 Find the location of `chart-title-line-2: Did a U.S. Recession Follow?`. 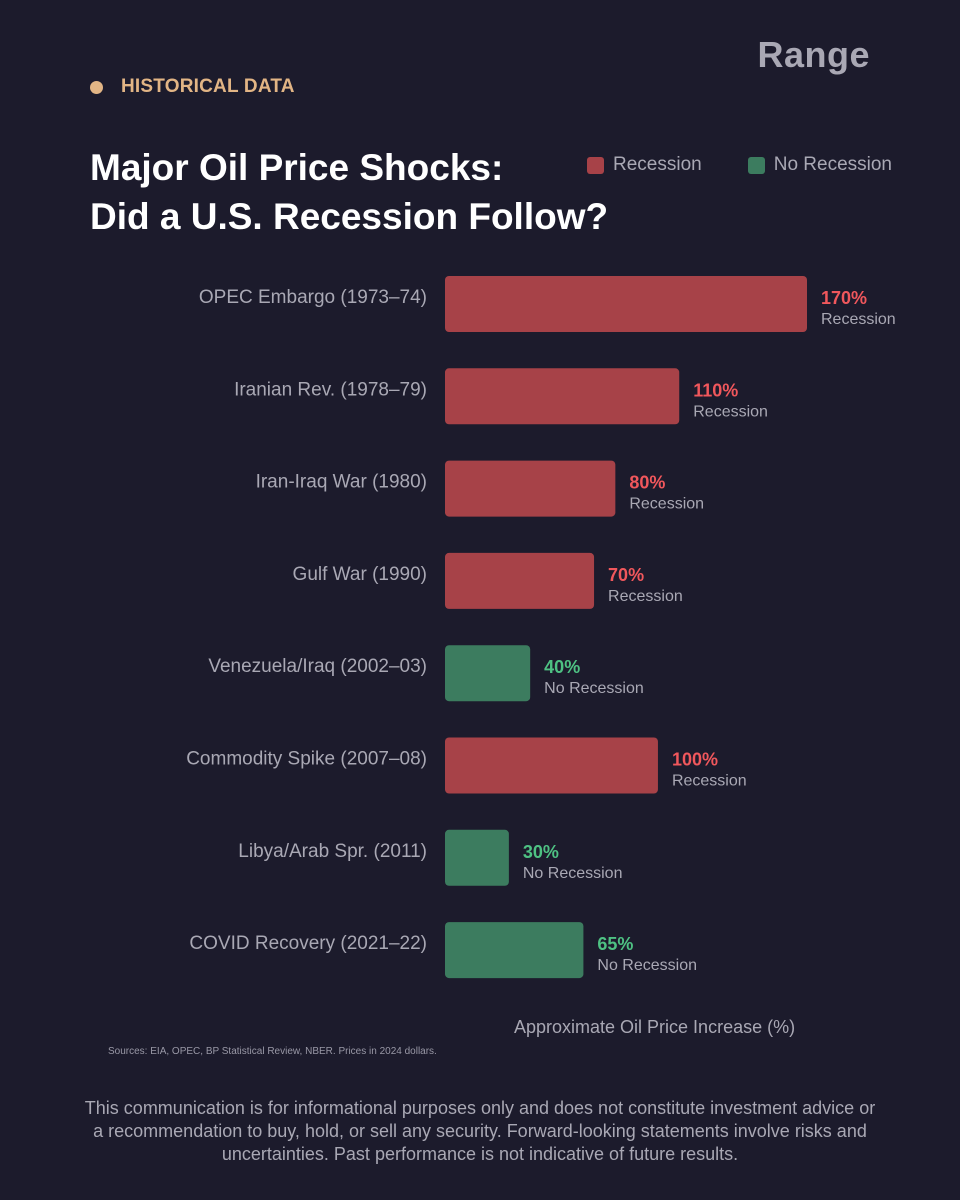

chart-title-line-2: Did a U.S. Recession Follow? is located at coordinates (349, 216).